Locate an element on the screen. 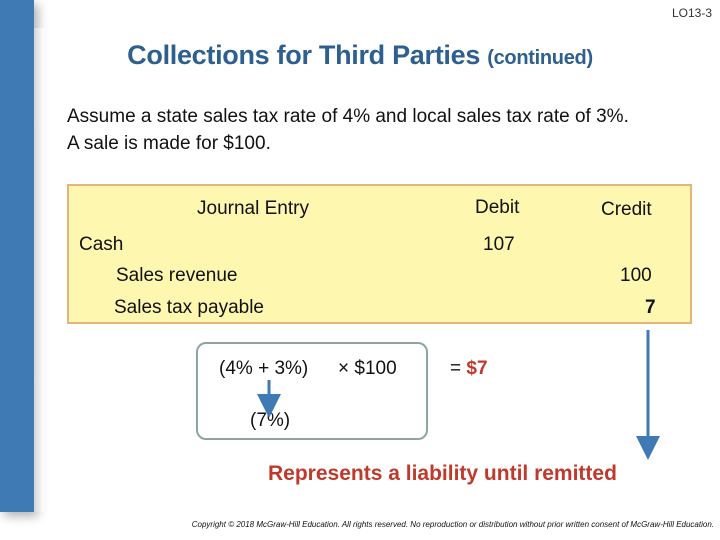 The height and width of the screenshot is (540, 720). header-journal-entry: Journal Entry is located at coordinates (253, 208).